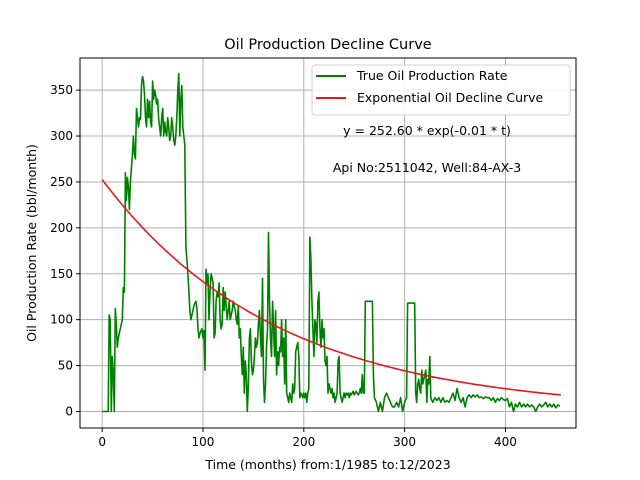  What do you see at coordinates (61, 274) in the screenshot?
I see `y-tick-label: 150` at bounding box center [61, 274].